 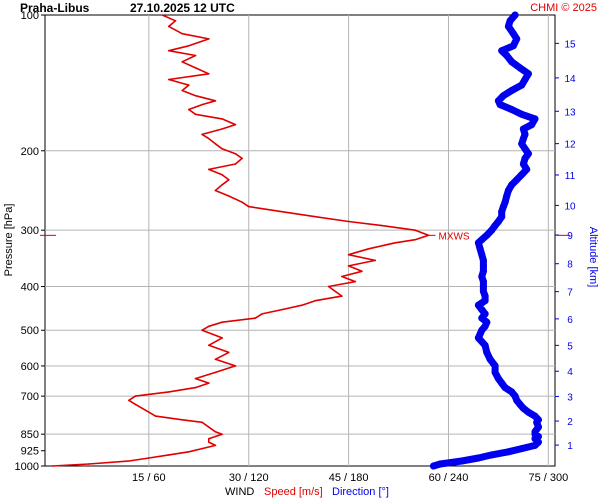 What do you see at coordinates (570, 206) in the screenshot?
I see `altitude-tick-label: 10` at bounding box center [570, 206].